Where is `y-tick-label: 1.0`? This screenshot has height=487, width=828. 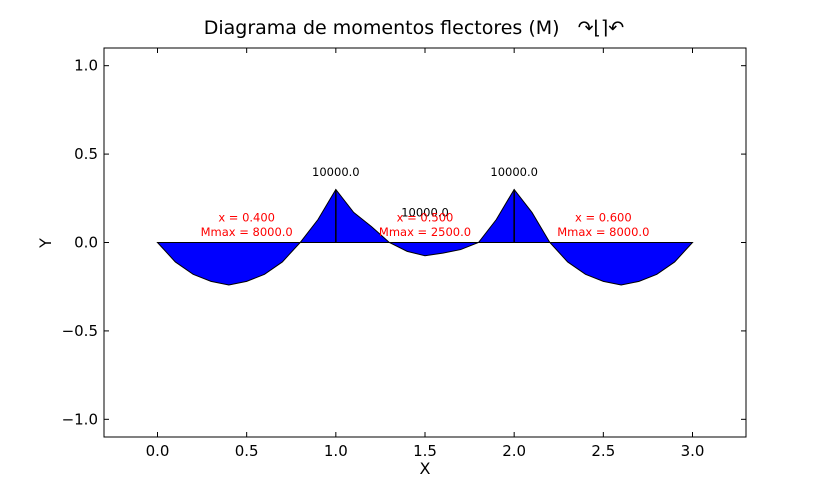 y-tick-label: 1.0 is located at coordinates (86, 66).